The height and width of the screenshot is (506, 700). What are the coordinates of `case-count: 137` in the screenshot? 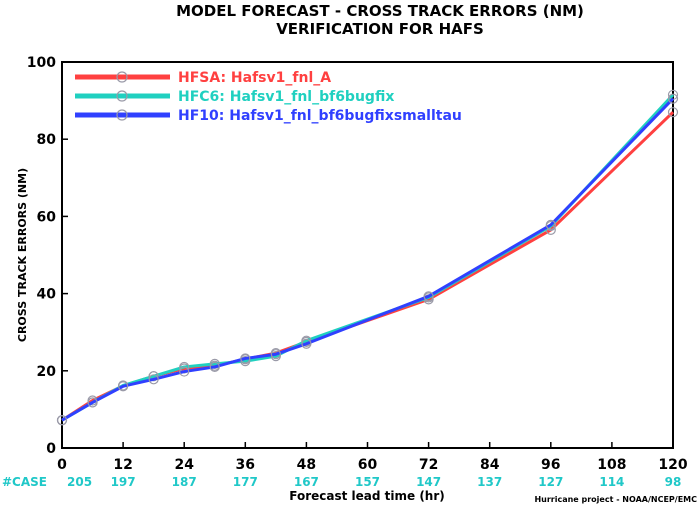 It's located at (489, 482).